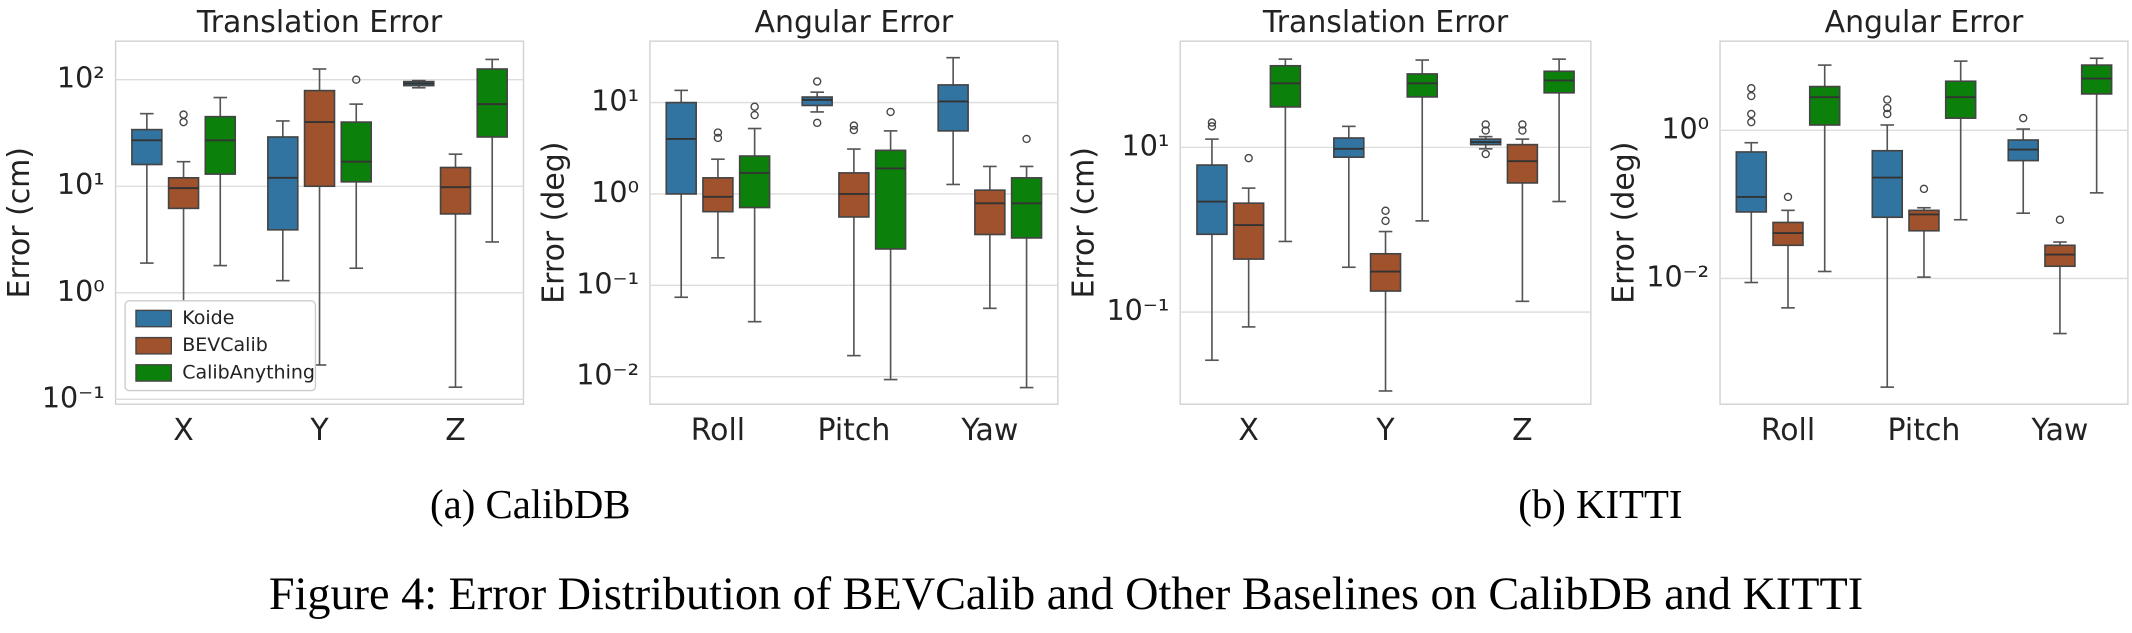 The height and width of the screenshot is (633, 2132). I want to click on y-axis-label: Error (deg), so click(1623, 223).